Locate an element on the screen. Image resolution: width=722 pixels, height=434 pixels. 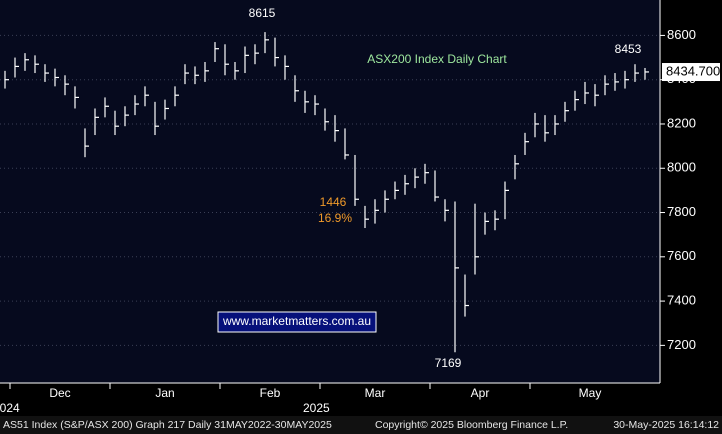
y-tick-label: 7400 is located at coordinates (681, 300).